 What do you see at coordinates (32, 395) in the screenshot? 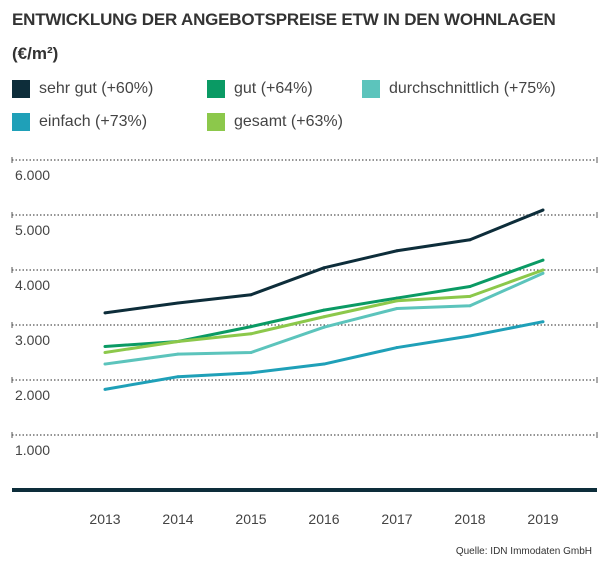
I see `y-tick-label: 2.000` at bounding box center [32, 395].